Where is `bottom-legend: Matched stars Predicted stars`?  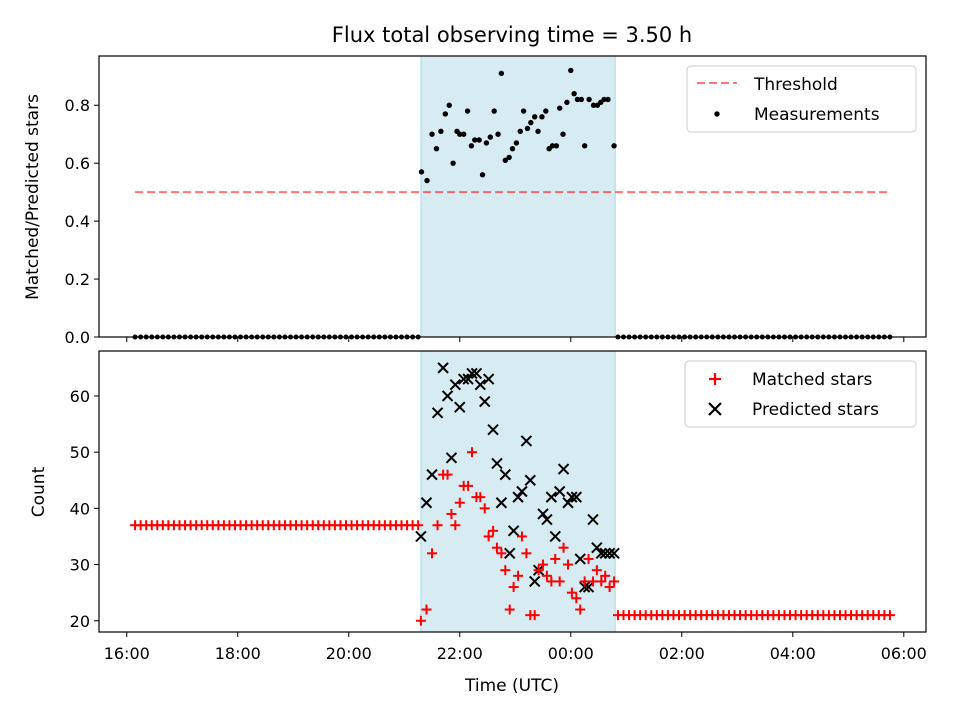 bottom-legend: Matched stars Predicted stars is located at coordinates (800, 394).